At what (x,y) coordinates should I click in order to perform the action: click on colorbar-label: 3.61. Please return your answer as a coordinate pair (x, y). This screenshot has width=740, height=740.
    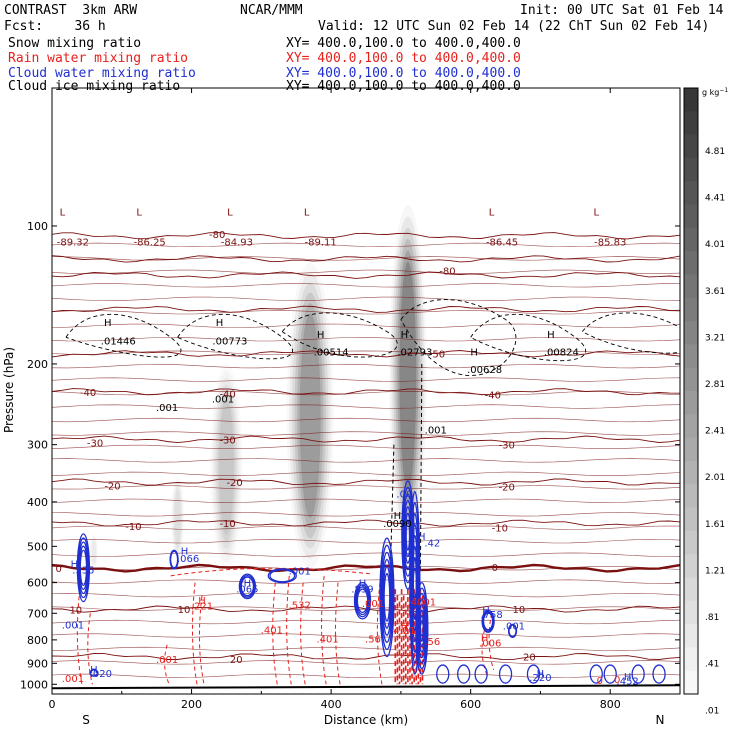
    Looking at the image, I should click on (715, 292).